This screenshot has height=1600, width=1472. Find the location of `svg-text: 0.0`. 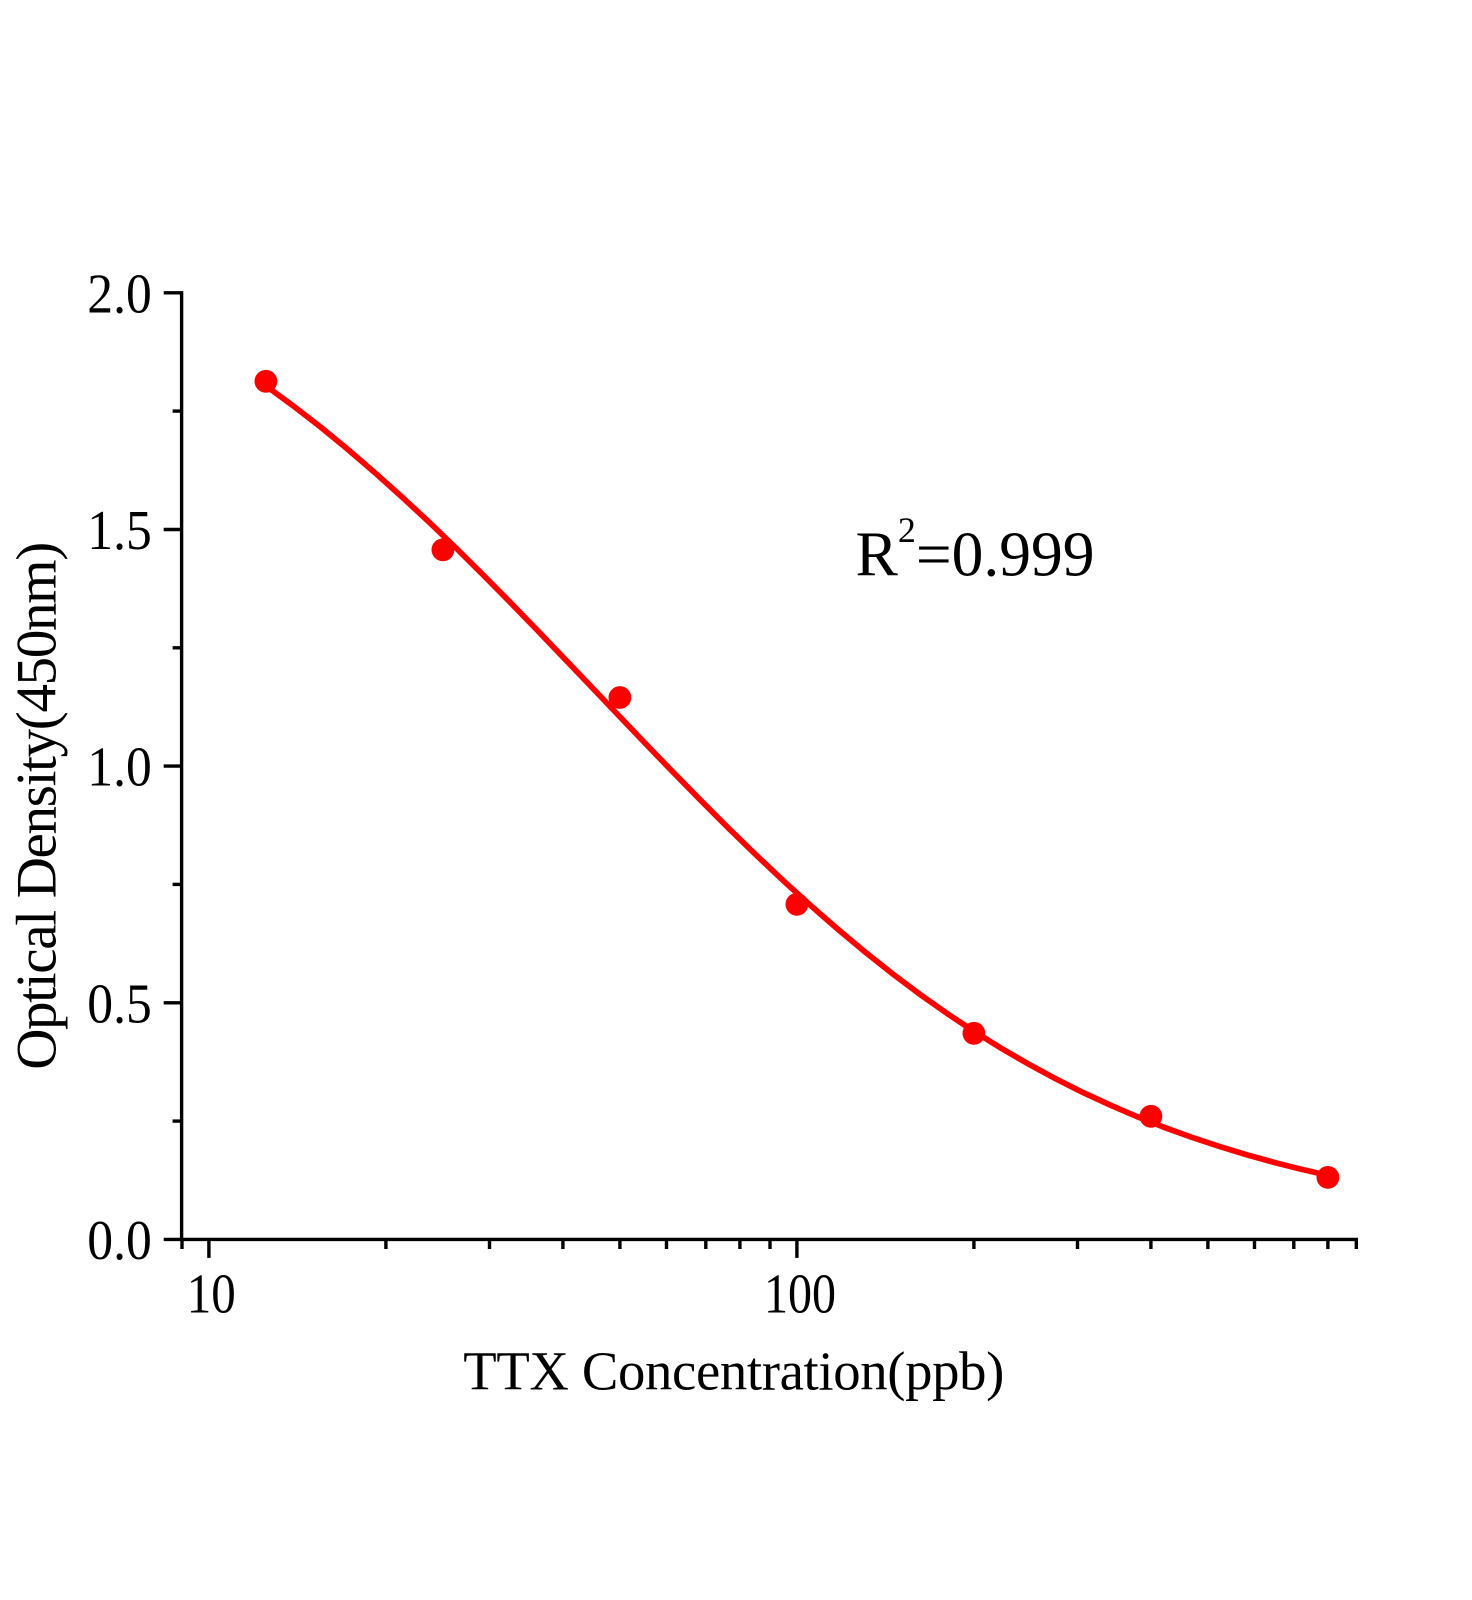

svg-text: 0.0 is located at coordinates (119, 1241).